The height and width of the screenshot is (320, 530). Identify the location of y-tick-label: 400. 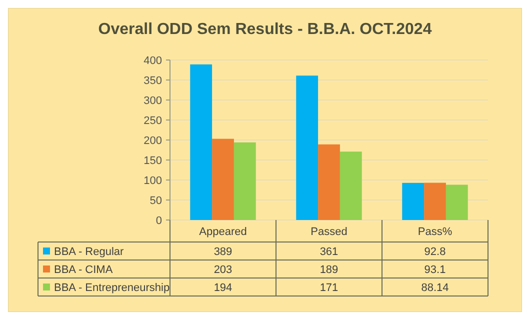
(153, 60).